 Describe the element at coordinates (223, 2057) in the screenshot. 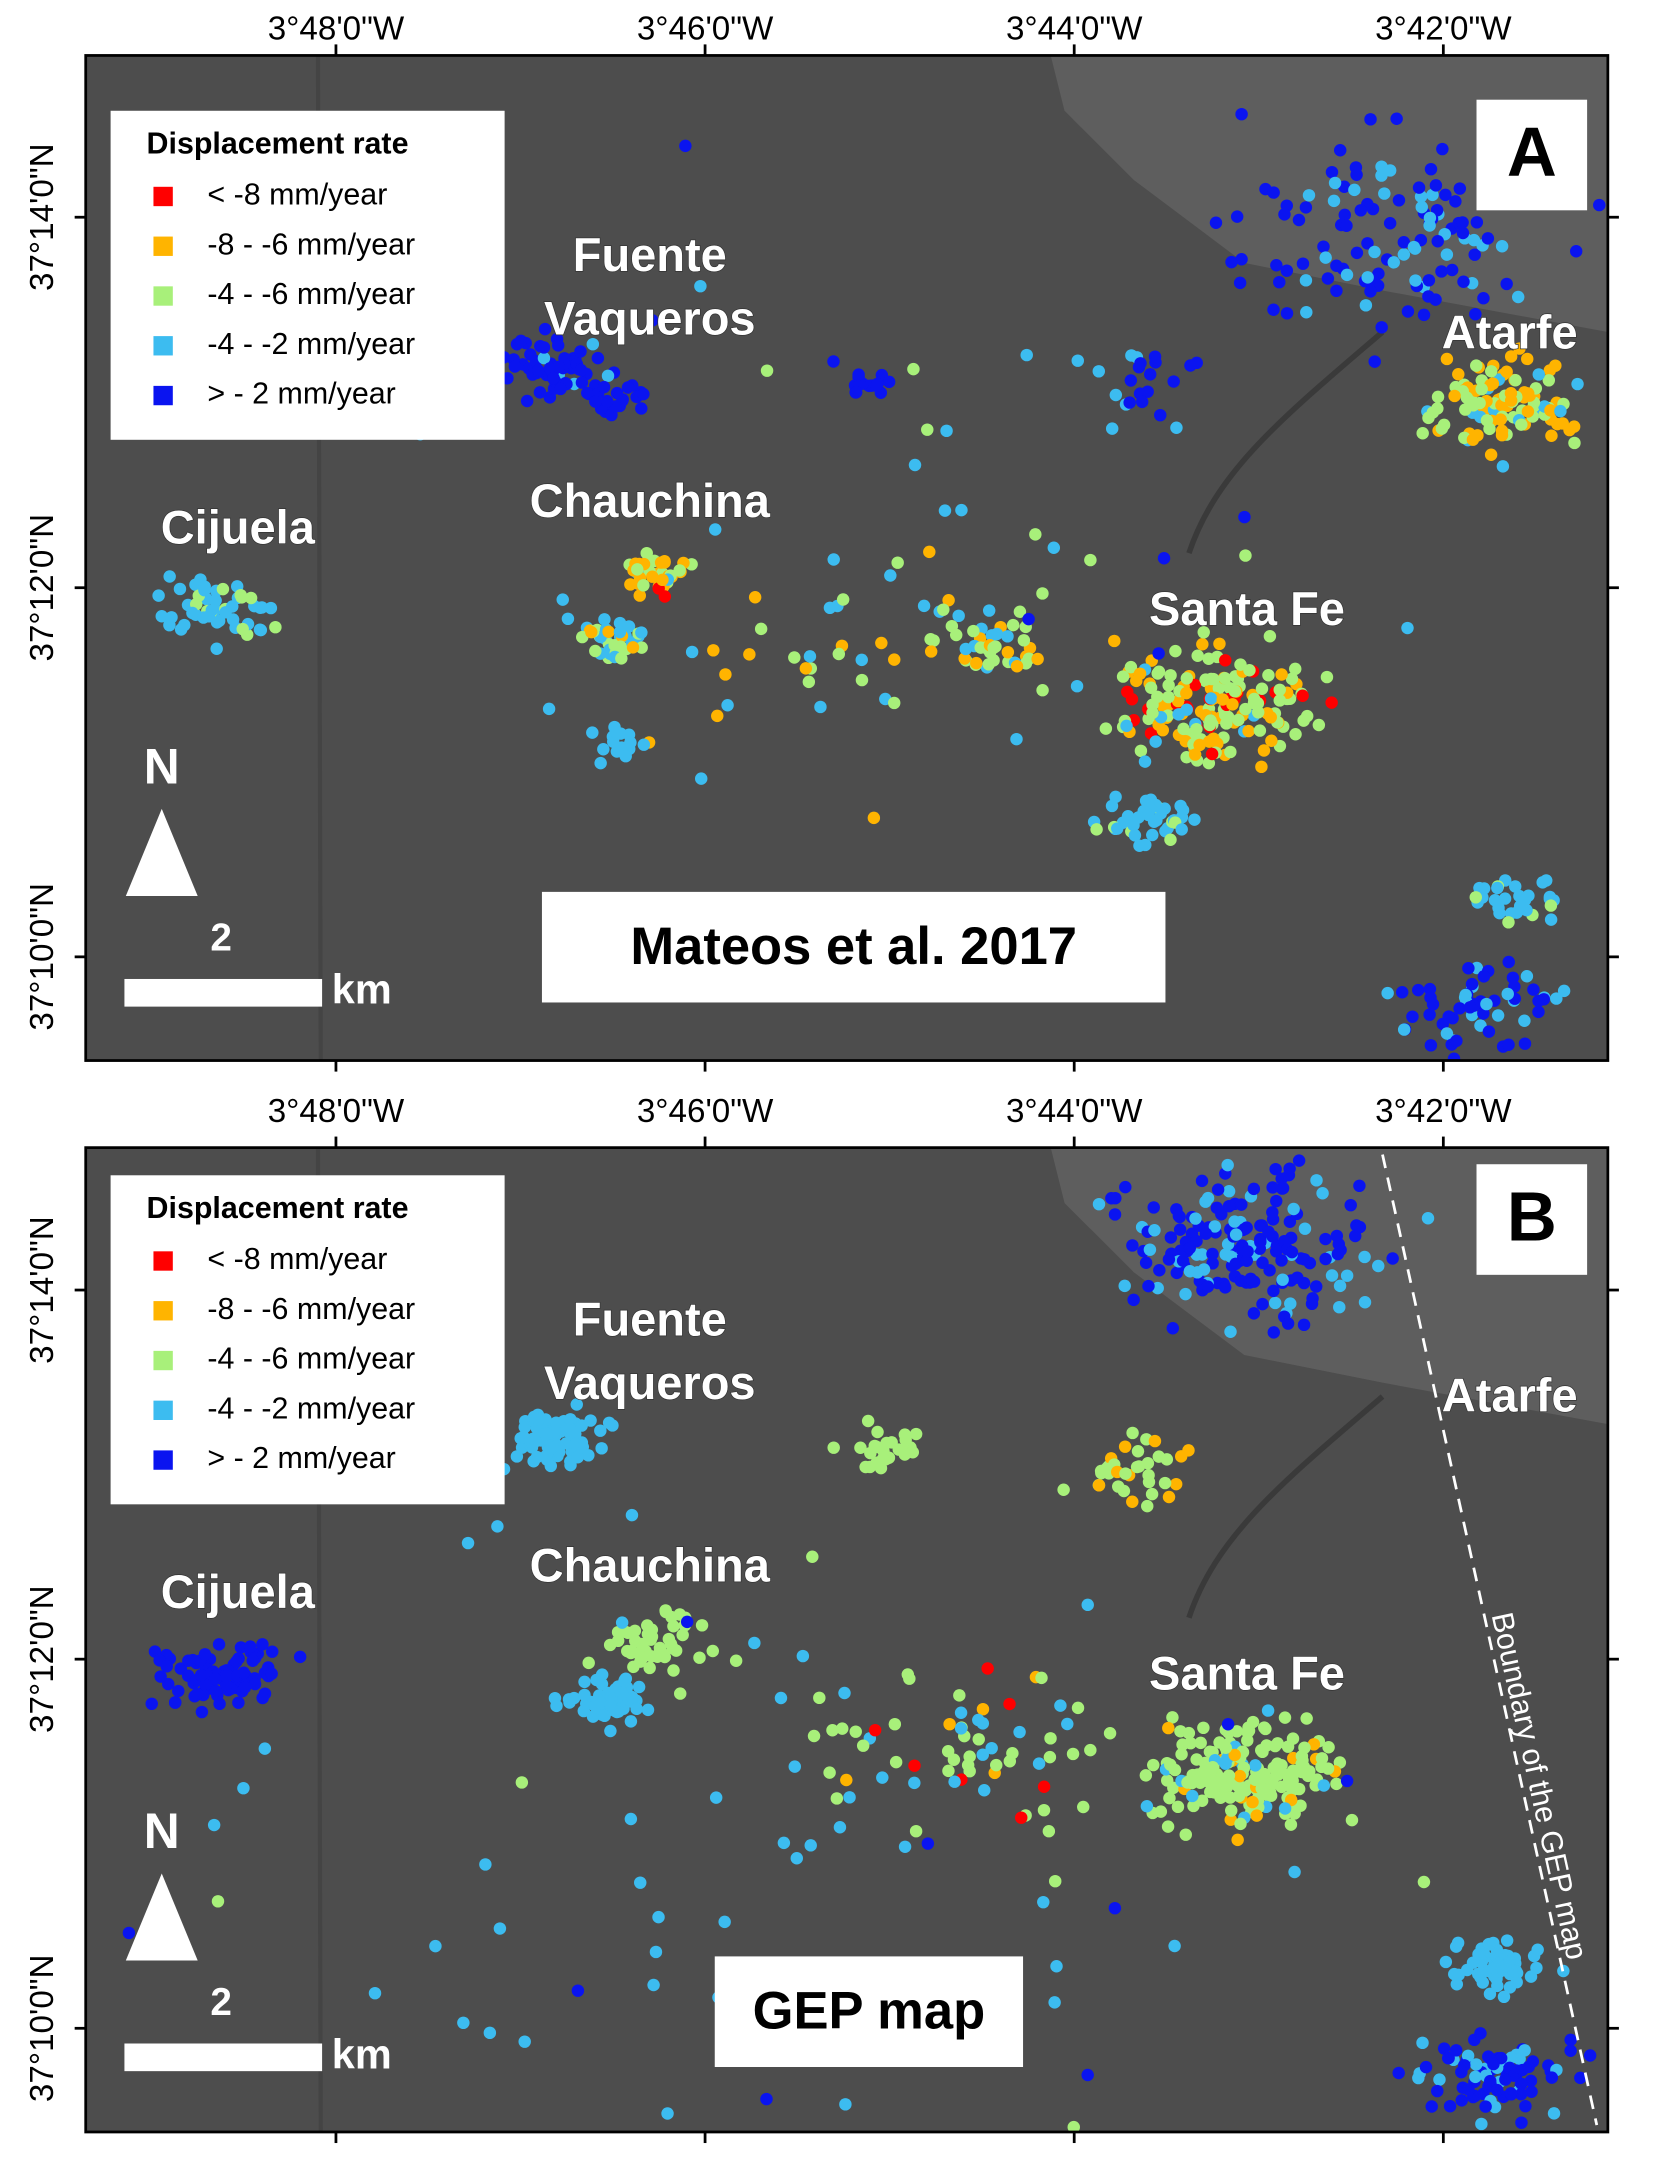

I see `scale-bar` at that location.